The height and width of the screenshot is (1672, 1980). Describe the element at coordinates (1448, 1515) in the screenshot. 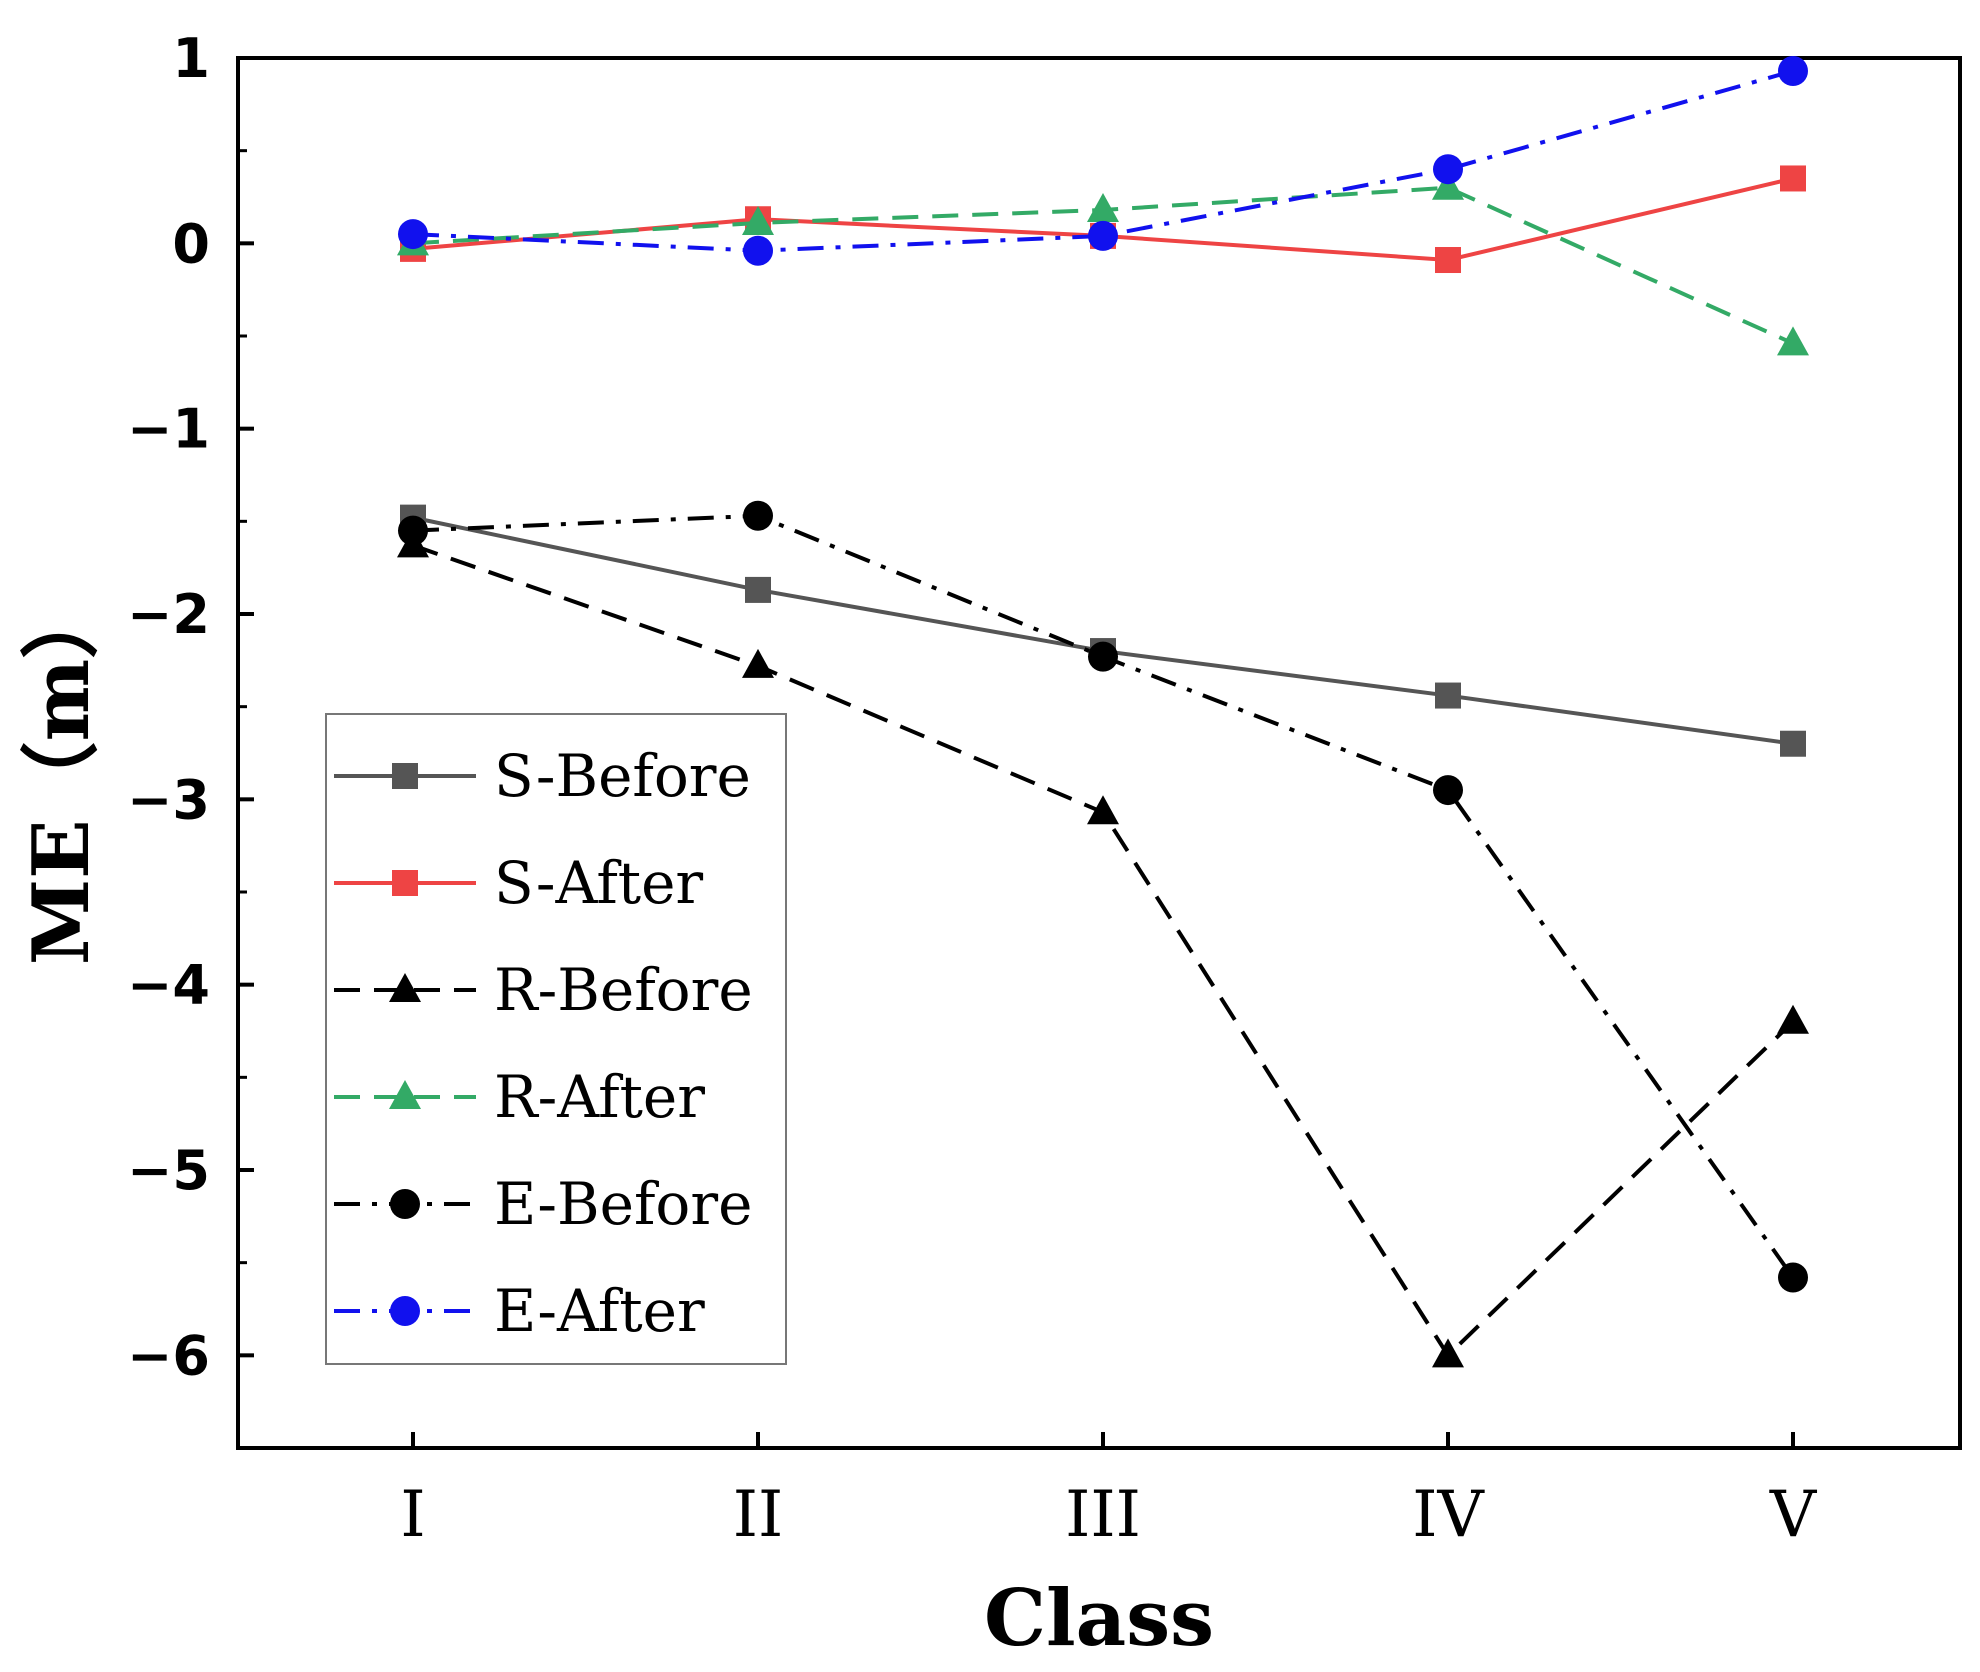

I see `x-tick-label: IV` at that location.